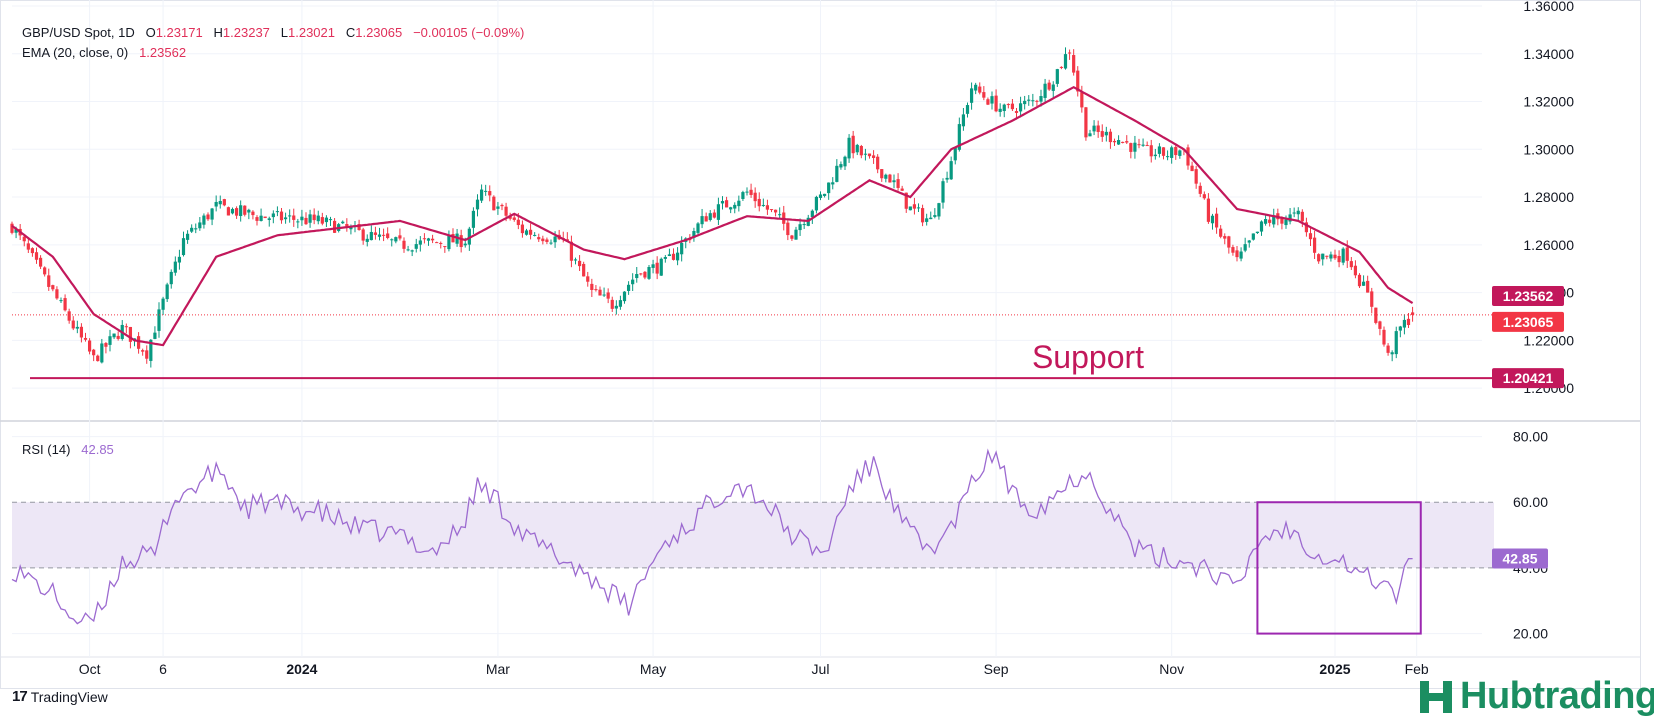 This screenshot has height=725, width=1654. I want to click on ema-legend: EMA (20, close, 0) 1.23562, so click(104, 52).